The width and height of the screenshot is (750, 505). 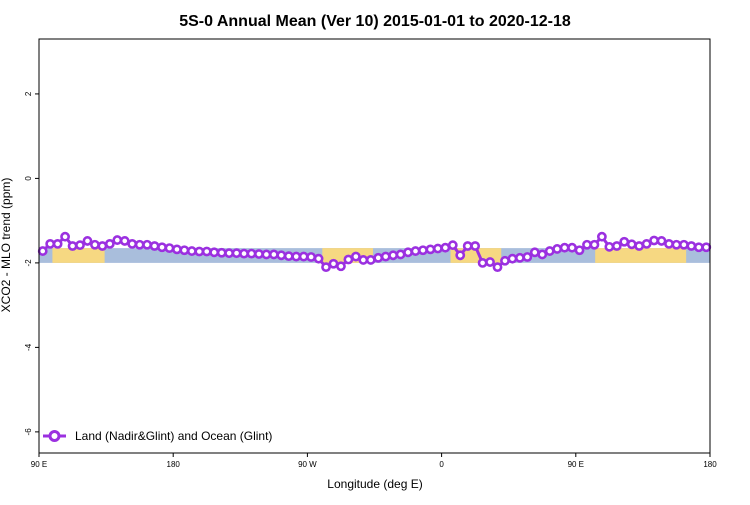 I want to click on x-tick-label: 90 W, so click(x=307, y=464).